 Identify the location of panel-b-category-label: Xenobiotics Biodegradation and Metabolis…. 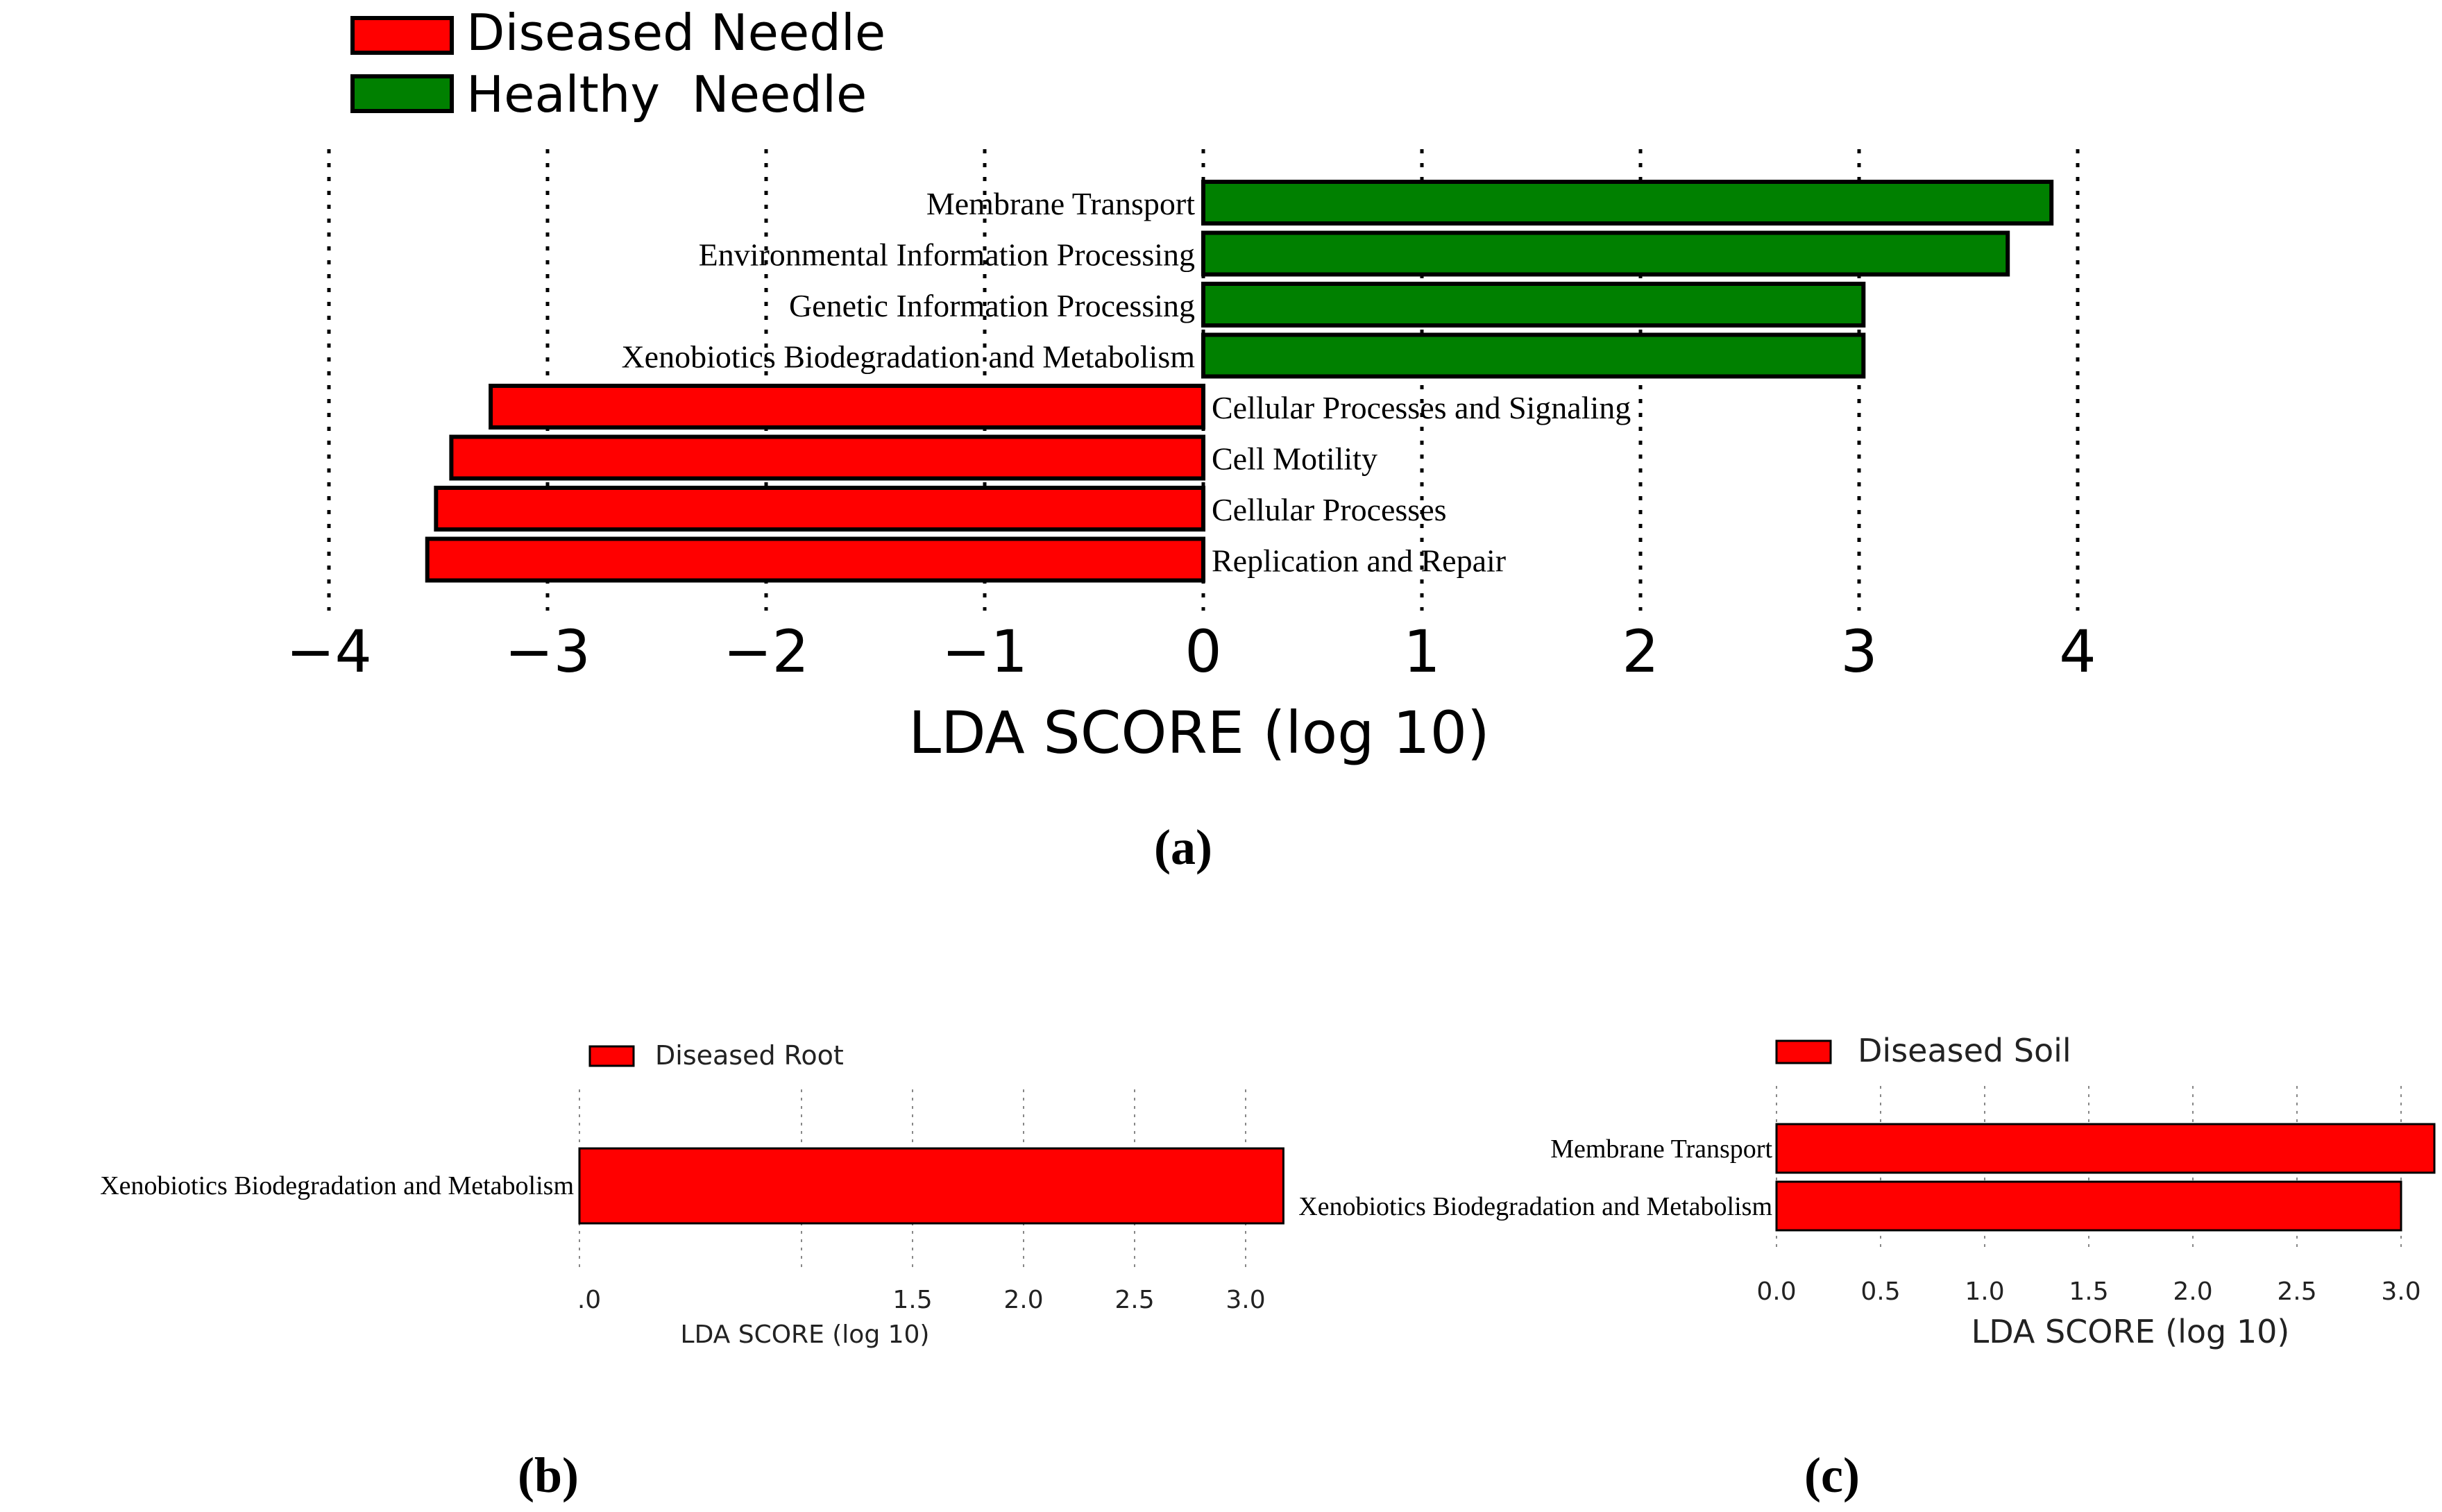
(337, 1185).